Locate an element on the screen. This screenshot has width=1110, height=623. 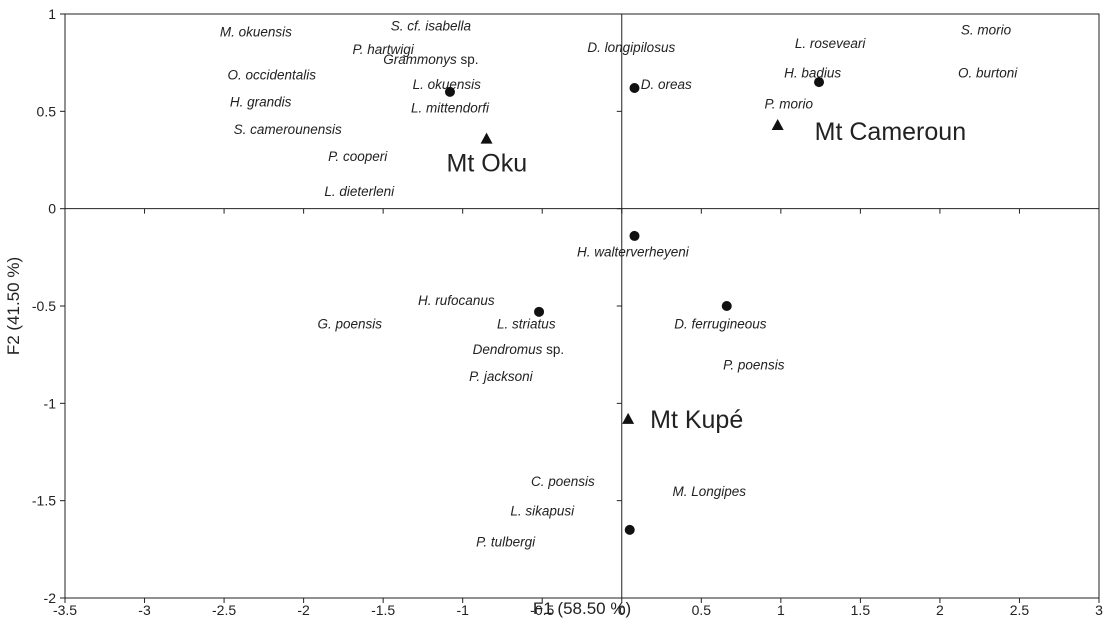
species-name: O. burtoni is located at coordinates (988, 72).